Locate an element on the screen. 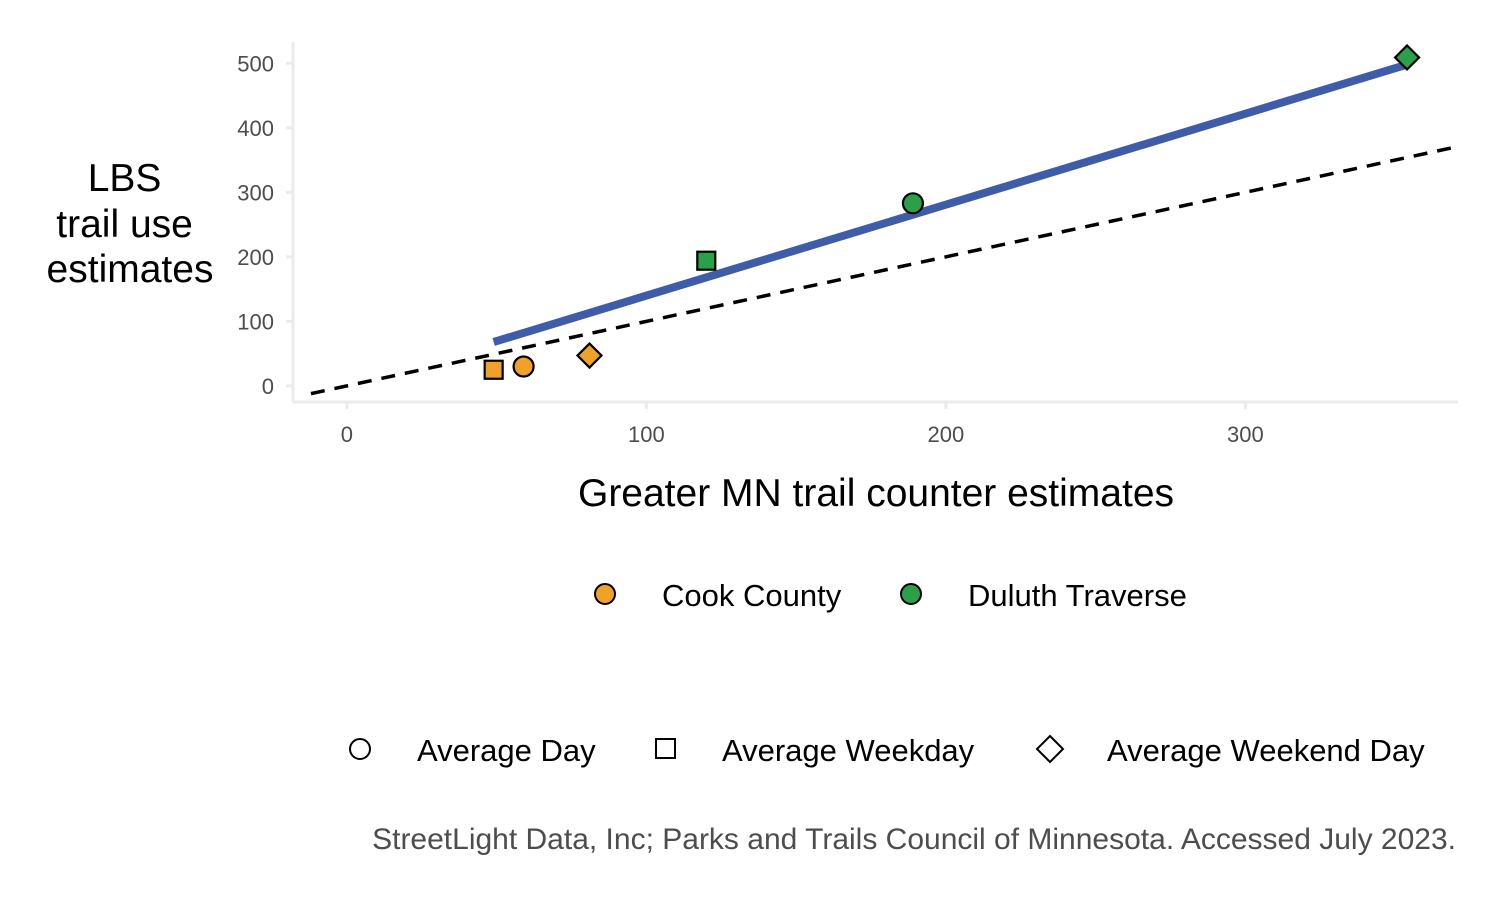 This screenshot has height=899, width=1500. y-axis-title-line-1: LBS is located at coordinates (125, 178).